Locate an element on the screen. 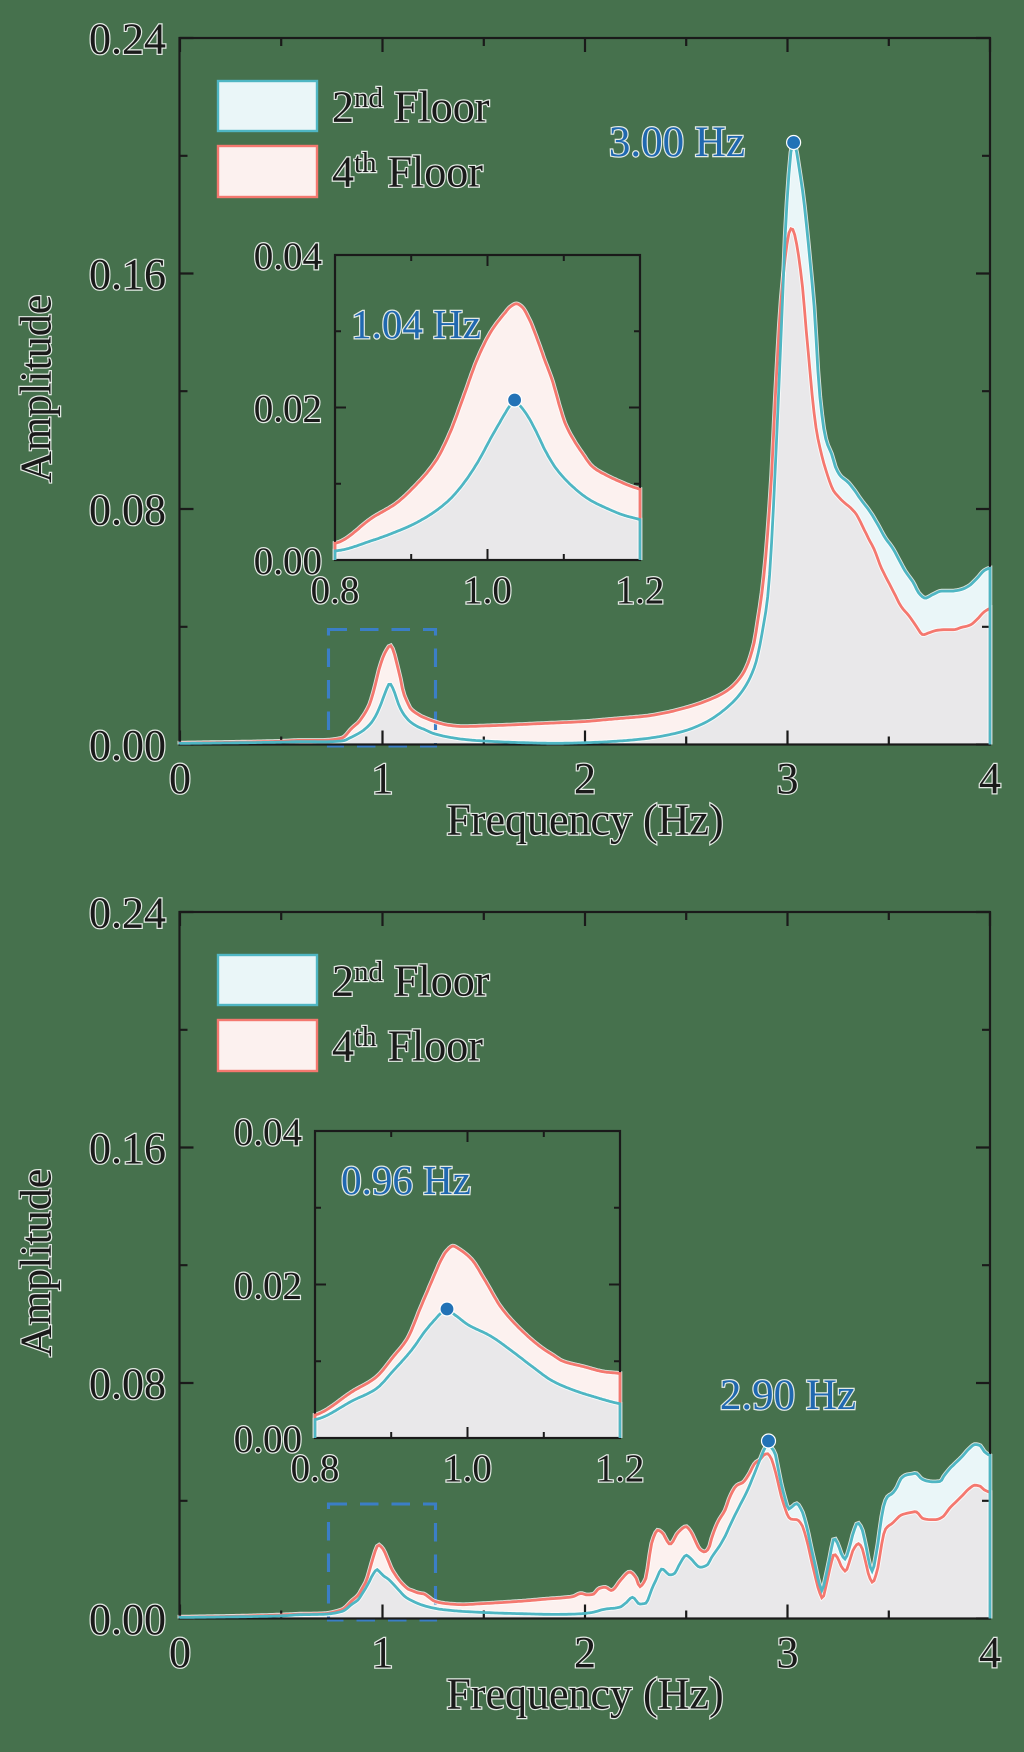 The image size is (1024, 1752). svg-text: 3.00 Hz is located at coordinates (677, 142).